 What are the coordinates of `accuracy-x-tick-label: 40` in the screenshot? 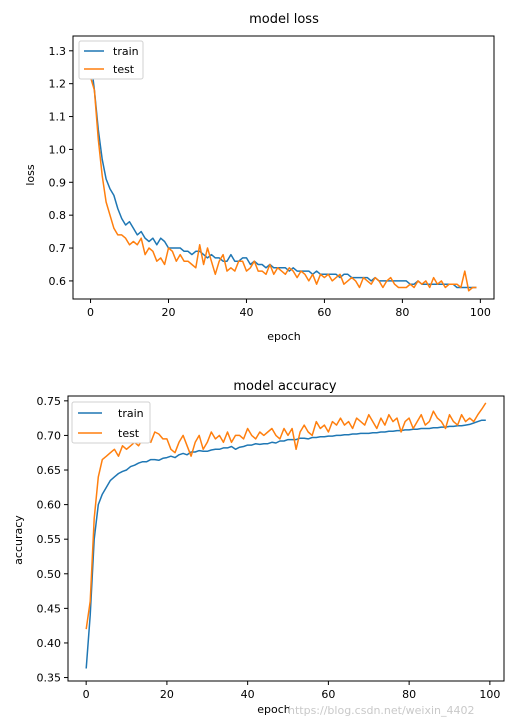 It's located at (248, 694).